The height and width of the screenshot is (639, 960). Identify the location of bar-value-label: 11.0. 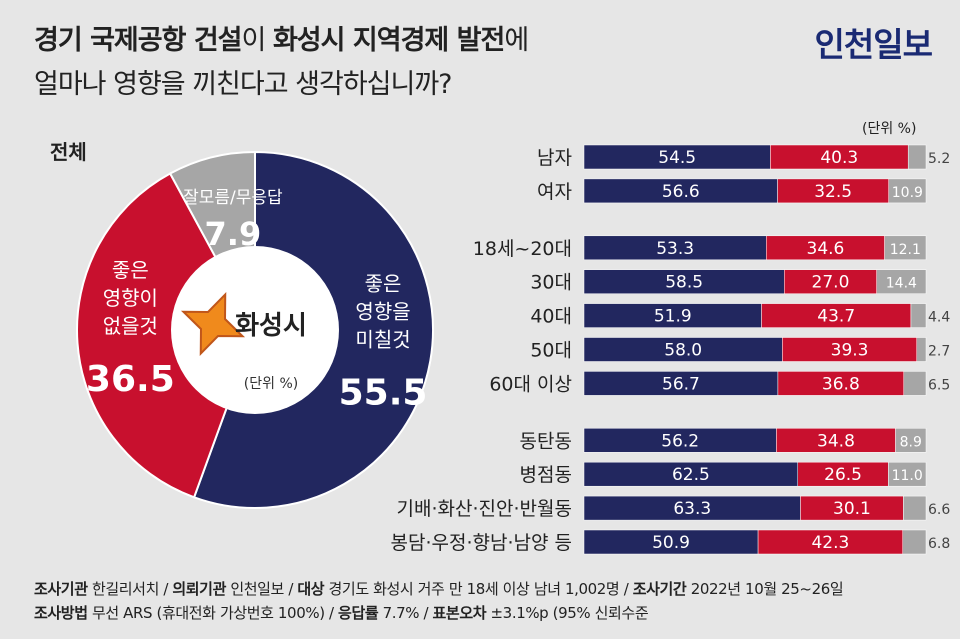
(907, 476).